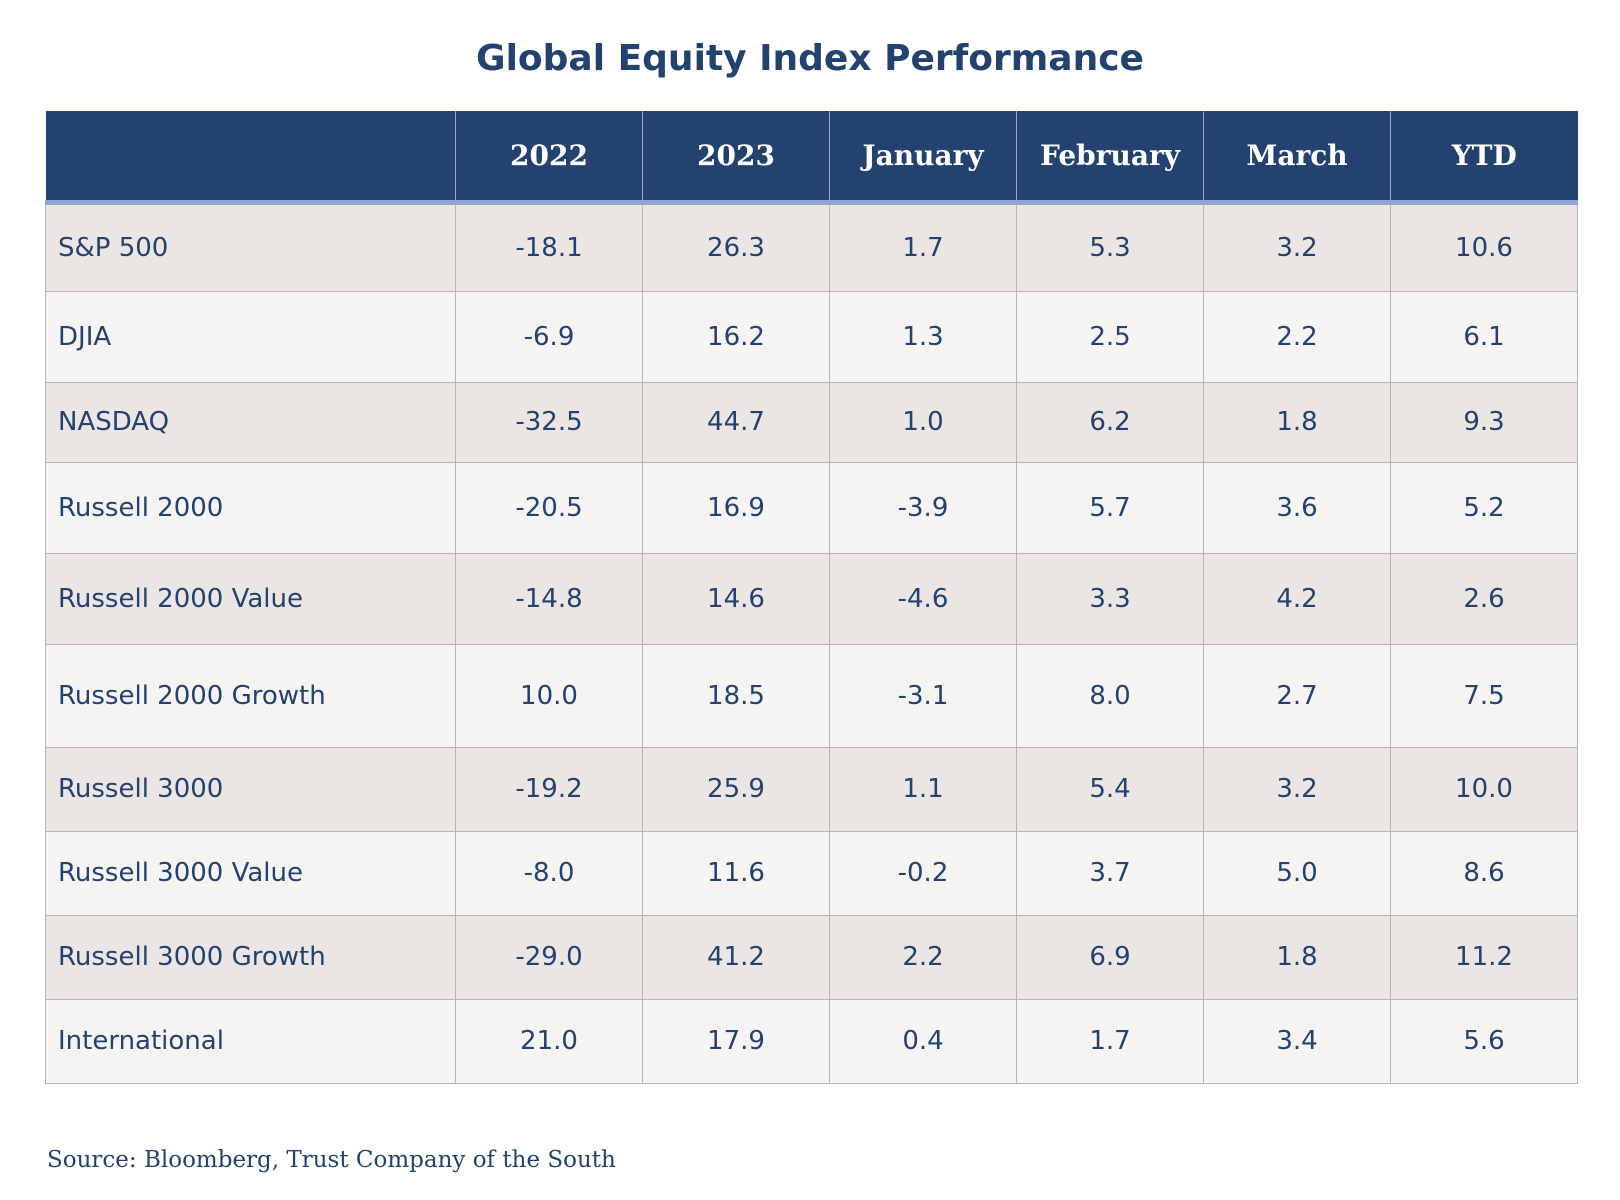  Describe the element at coordinates (736, 957) in the screenshot. I see `data-cell: 41.2` at that location.